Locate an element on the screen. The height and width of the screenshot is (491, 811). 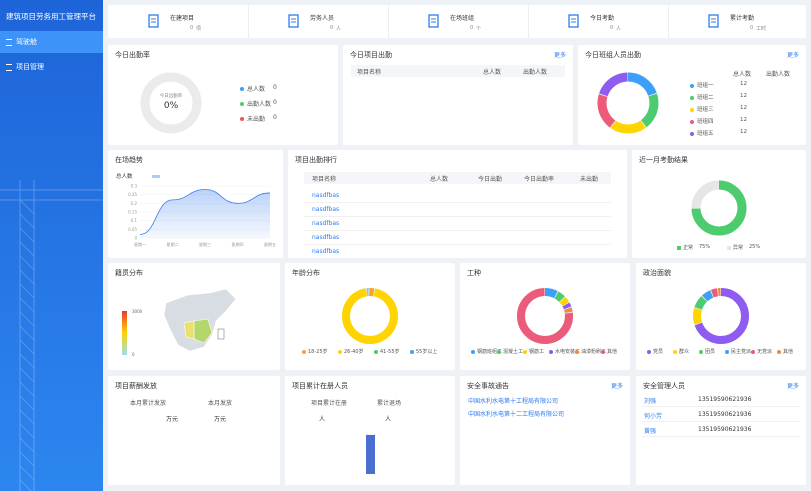
panel: 年龄分布 18-25岁 26-40岁 41-55岁 55岁以上 is located at coordinates (370, 316).